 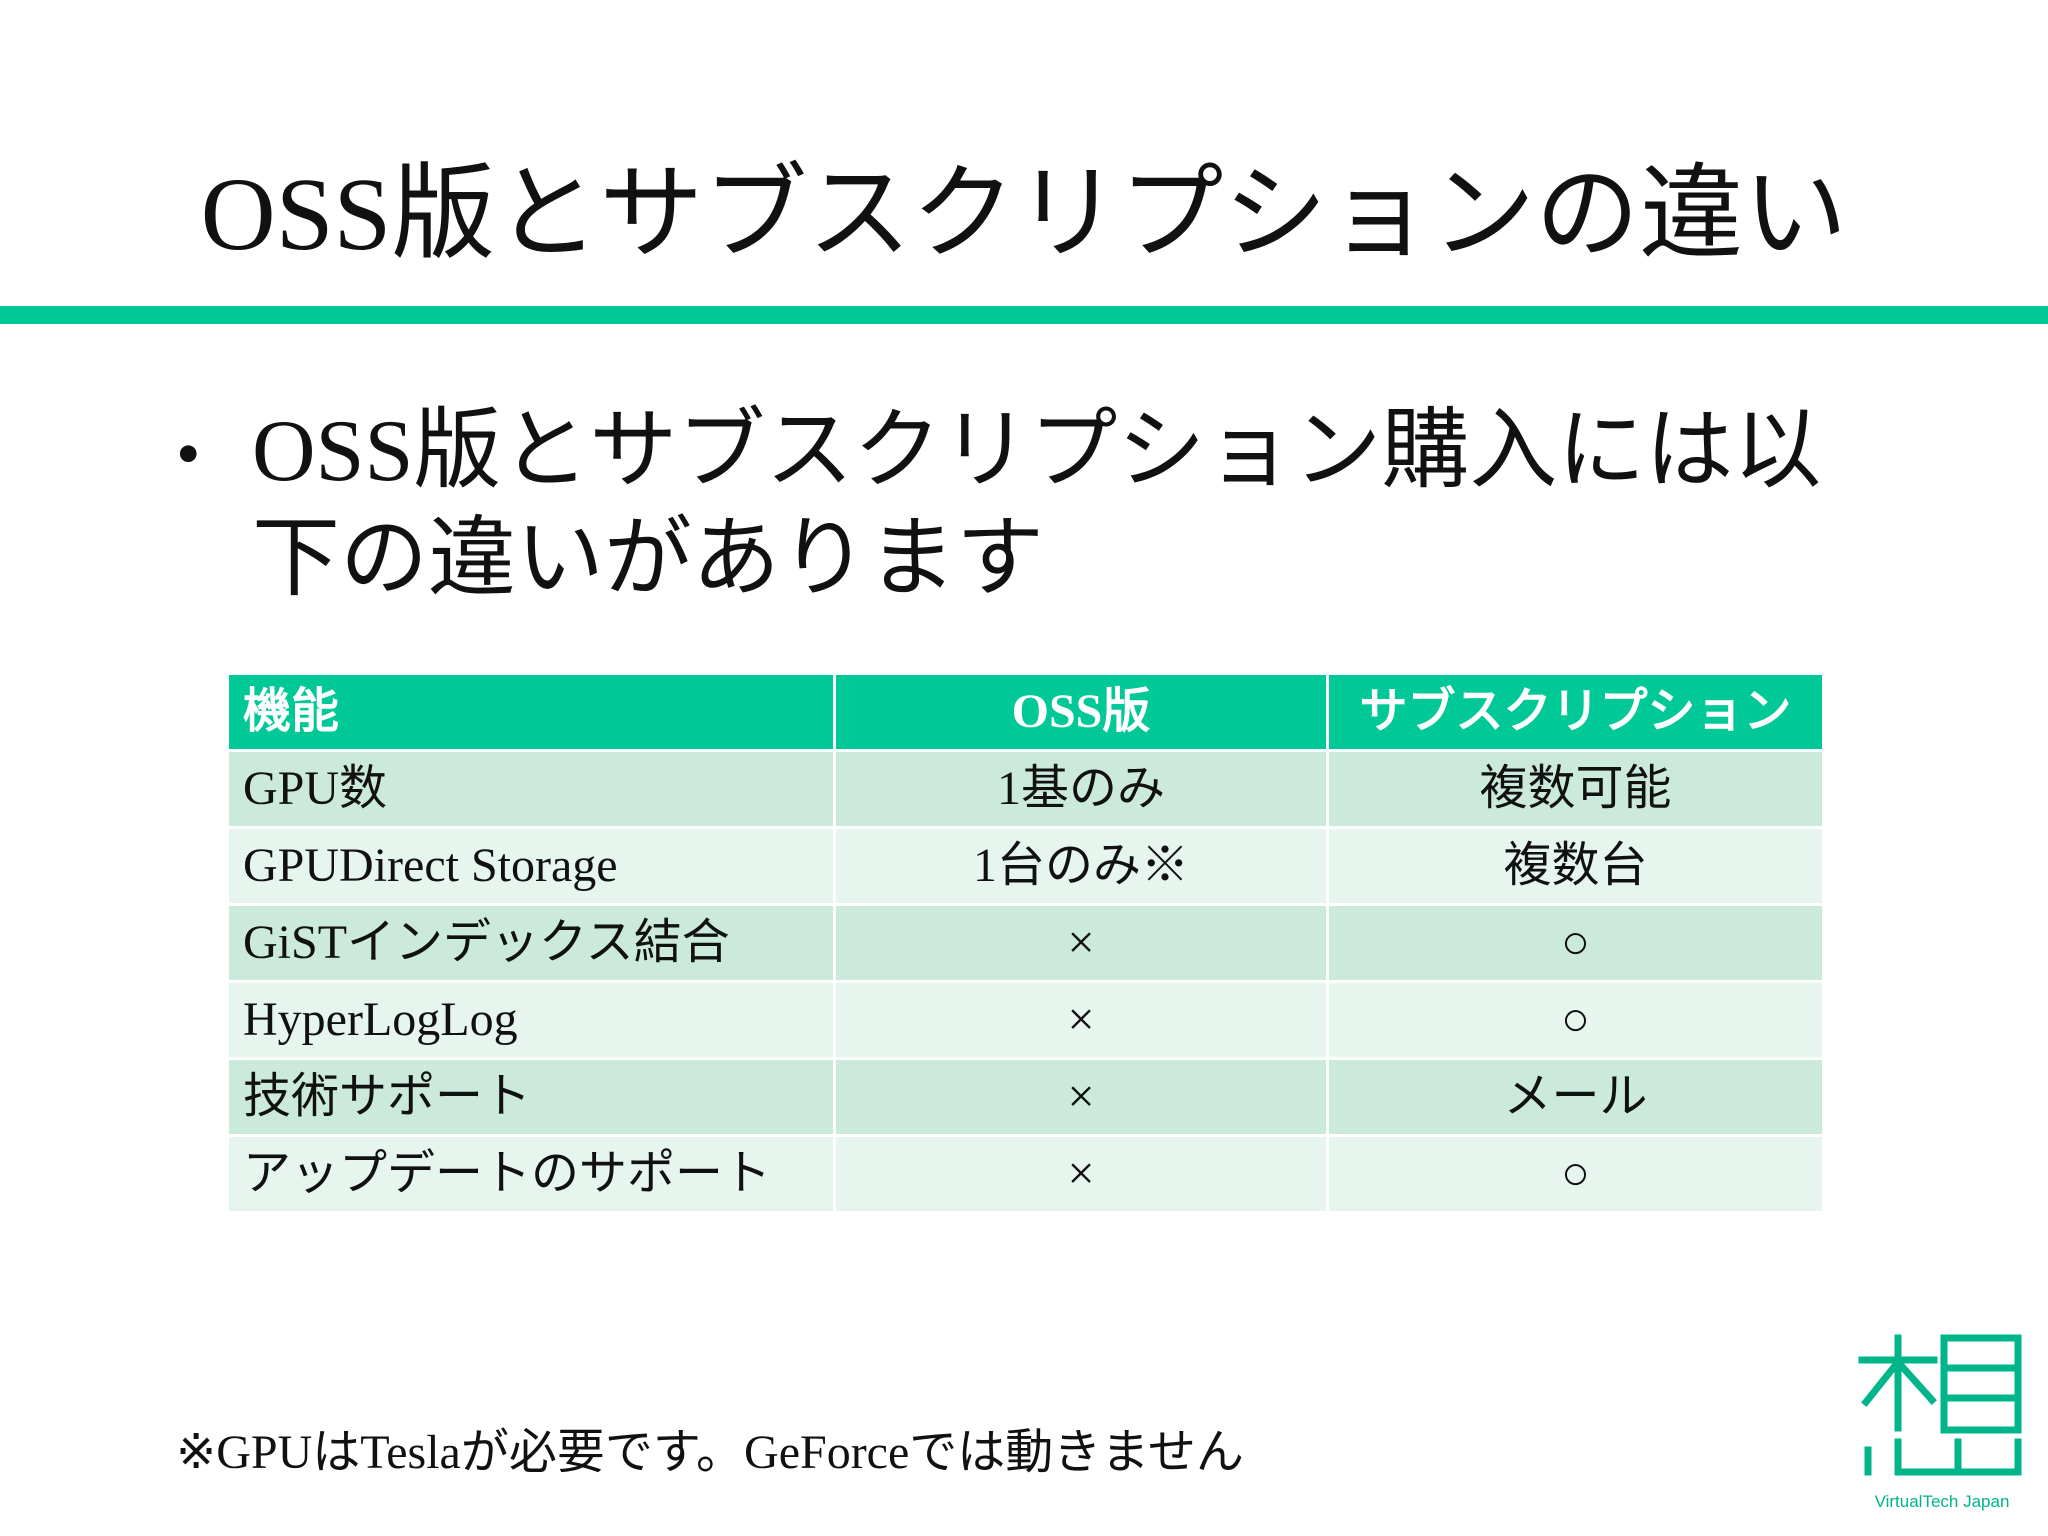 What do you see at coordinates (531, 1020) in the screenshot?
I see `cell-feature: HyperLogLog` at bounding box center [531, 1020].